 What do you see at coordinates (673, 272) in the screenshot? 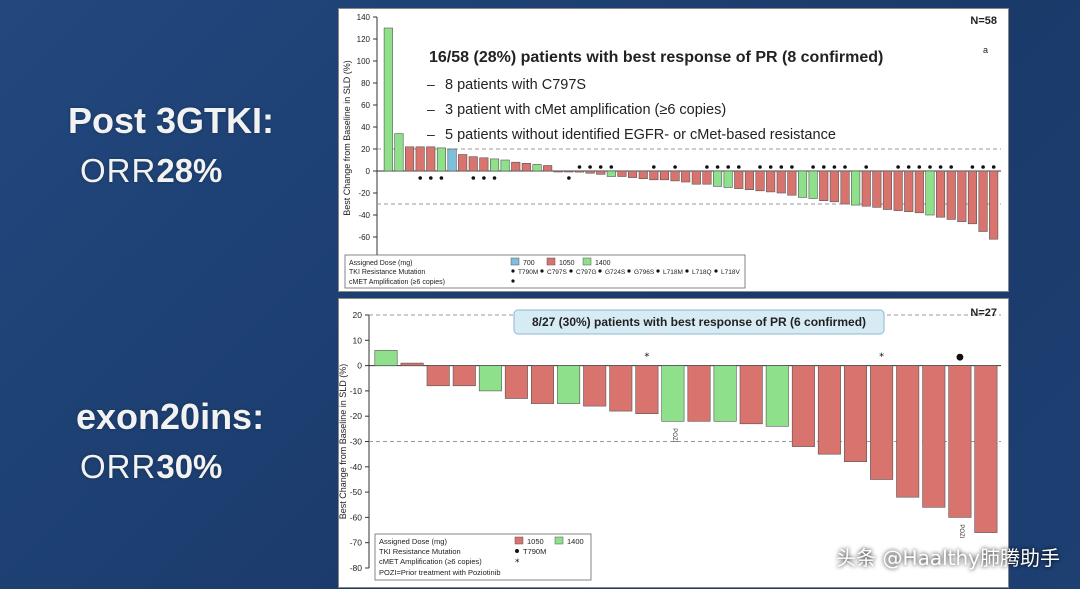
I see `legend-mutation-label: L718M` at bounding box center [673, 272].